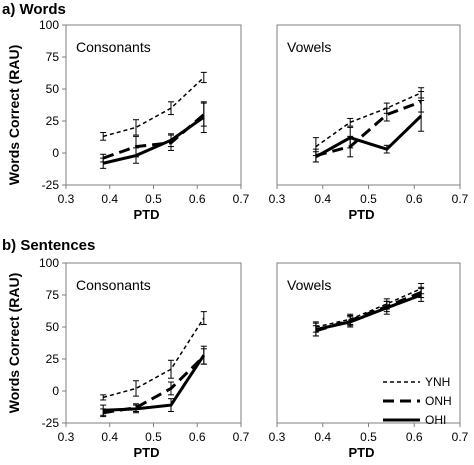  What do you see at coordinates (34, 9) in the screenshot?
I see `section-label-words: a) Words` at bounding box center [34, 9].